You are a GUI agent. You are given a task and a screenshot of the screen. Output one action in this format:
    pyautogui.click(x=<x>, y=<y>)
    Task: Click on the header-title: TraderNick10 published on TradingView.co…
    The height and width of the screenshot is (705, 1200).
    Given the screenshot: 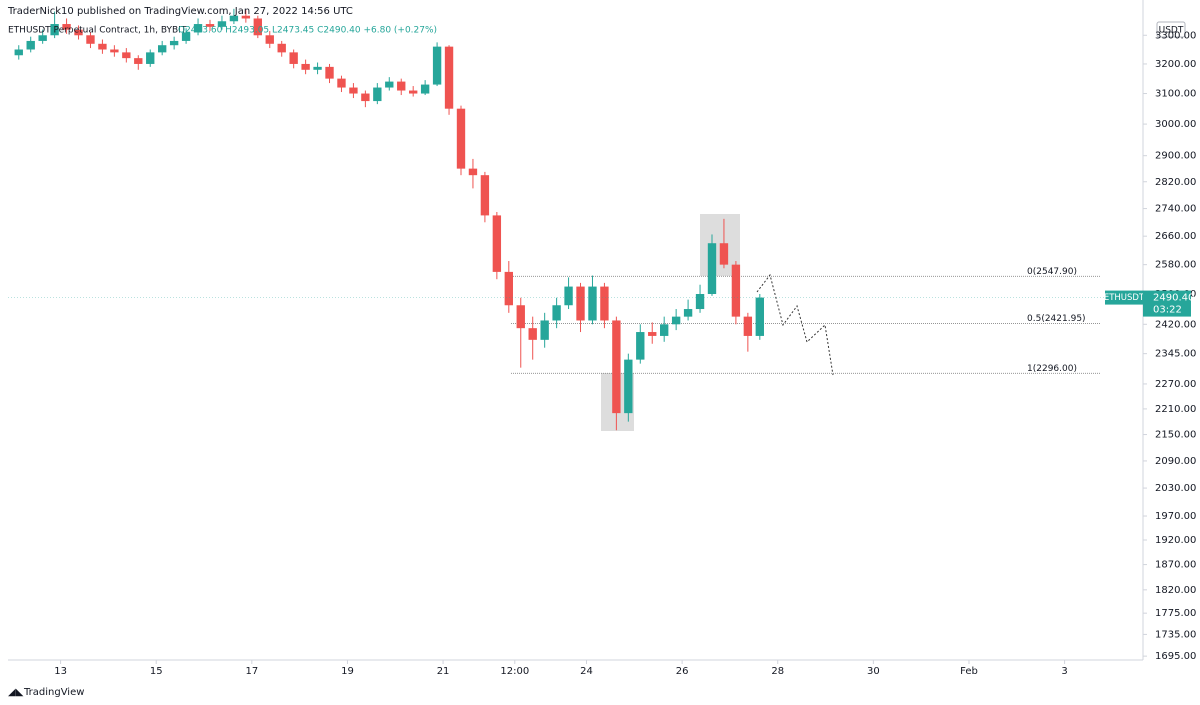 What is the action you would take?
    pyautogui.click(x=180, y=11)
    